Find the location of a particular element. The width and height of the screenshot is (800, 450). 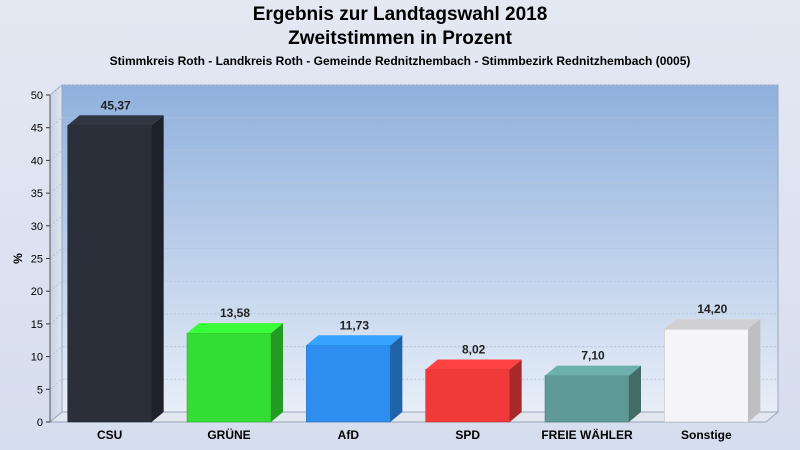

x-tick-label: SPD is located at coordinates (467, 435).